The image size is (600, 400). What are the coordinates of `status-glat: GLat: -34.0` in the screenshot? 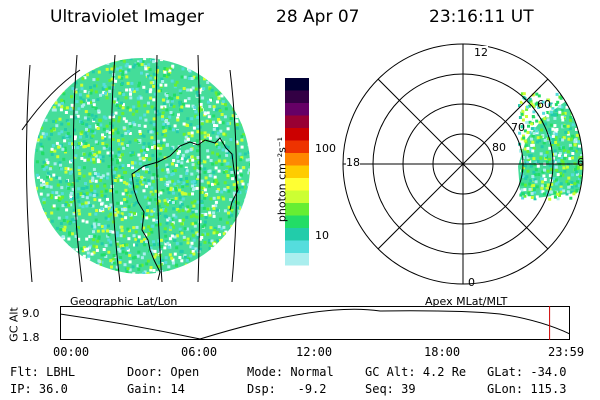 It's located at (527, 372).